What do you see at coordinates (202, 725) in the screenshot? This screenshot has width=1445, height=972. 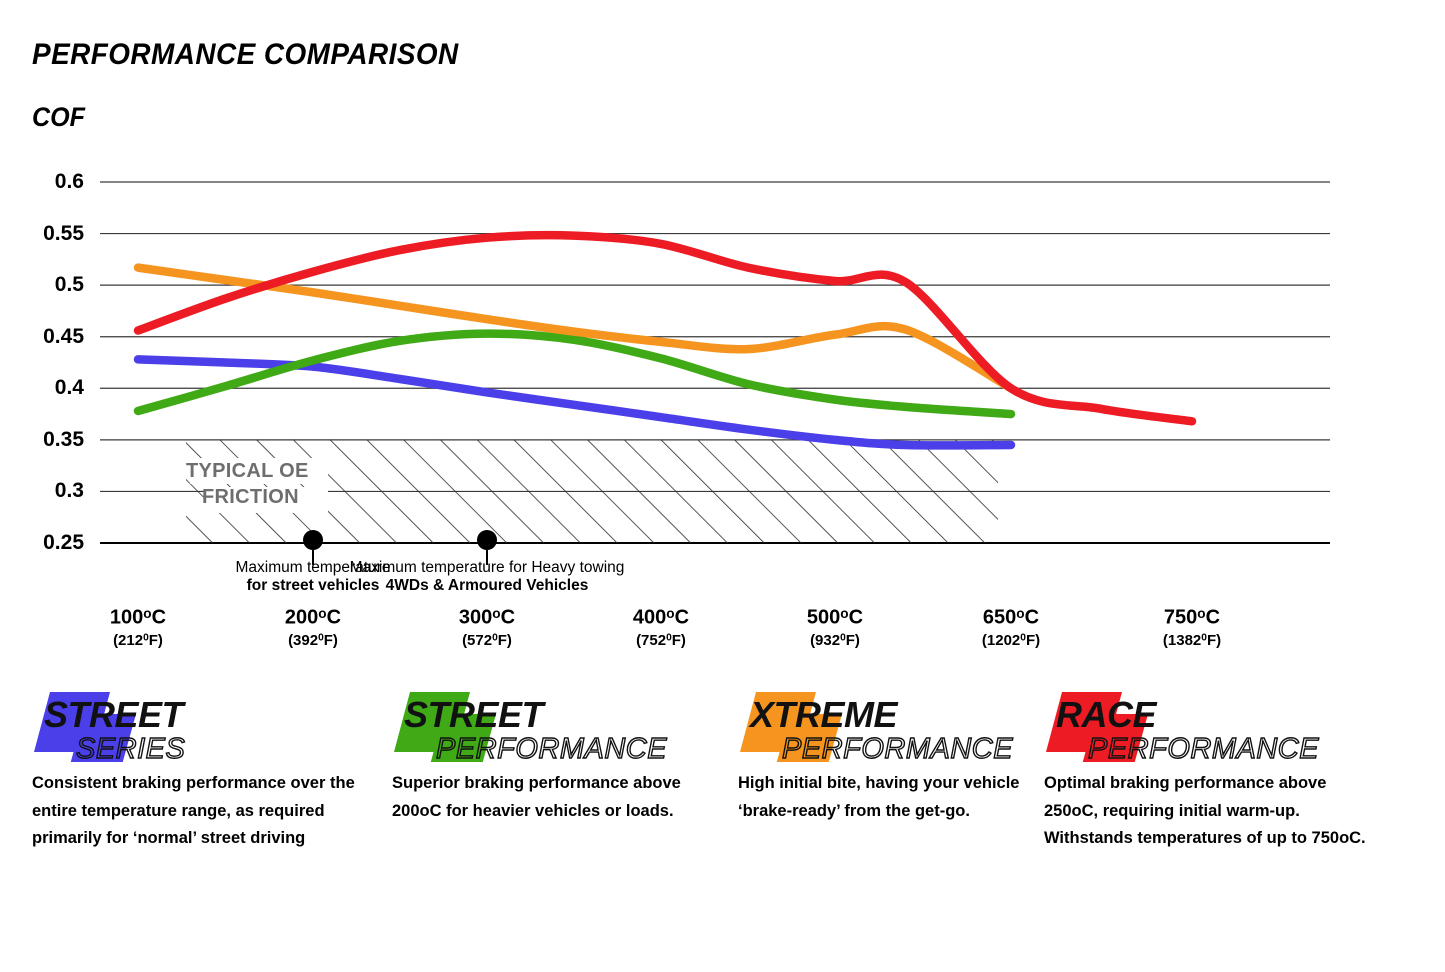 I see `logo-wrapper: STREET SERIES` at bounding box center [202, 725].